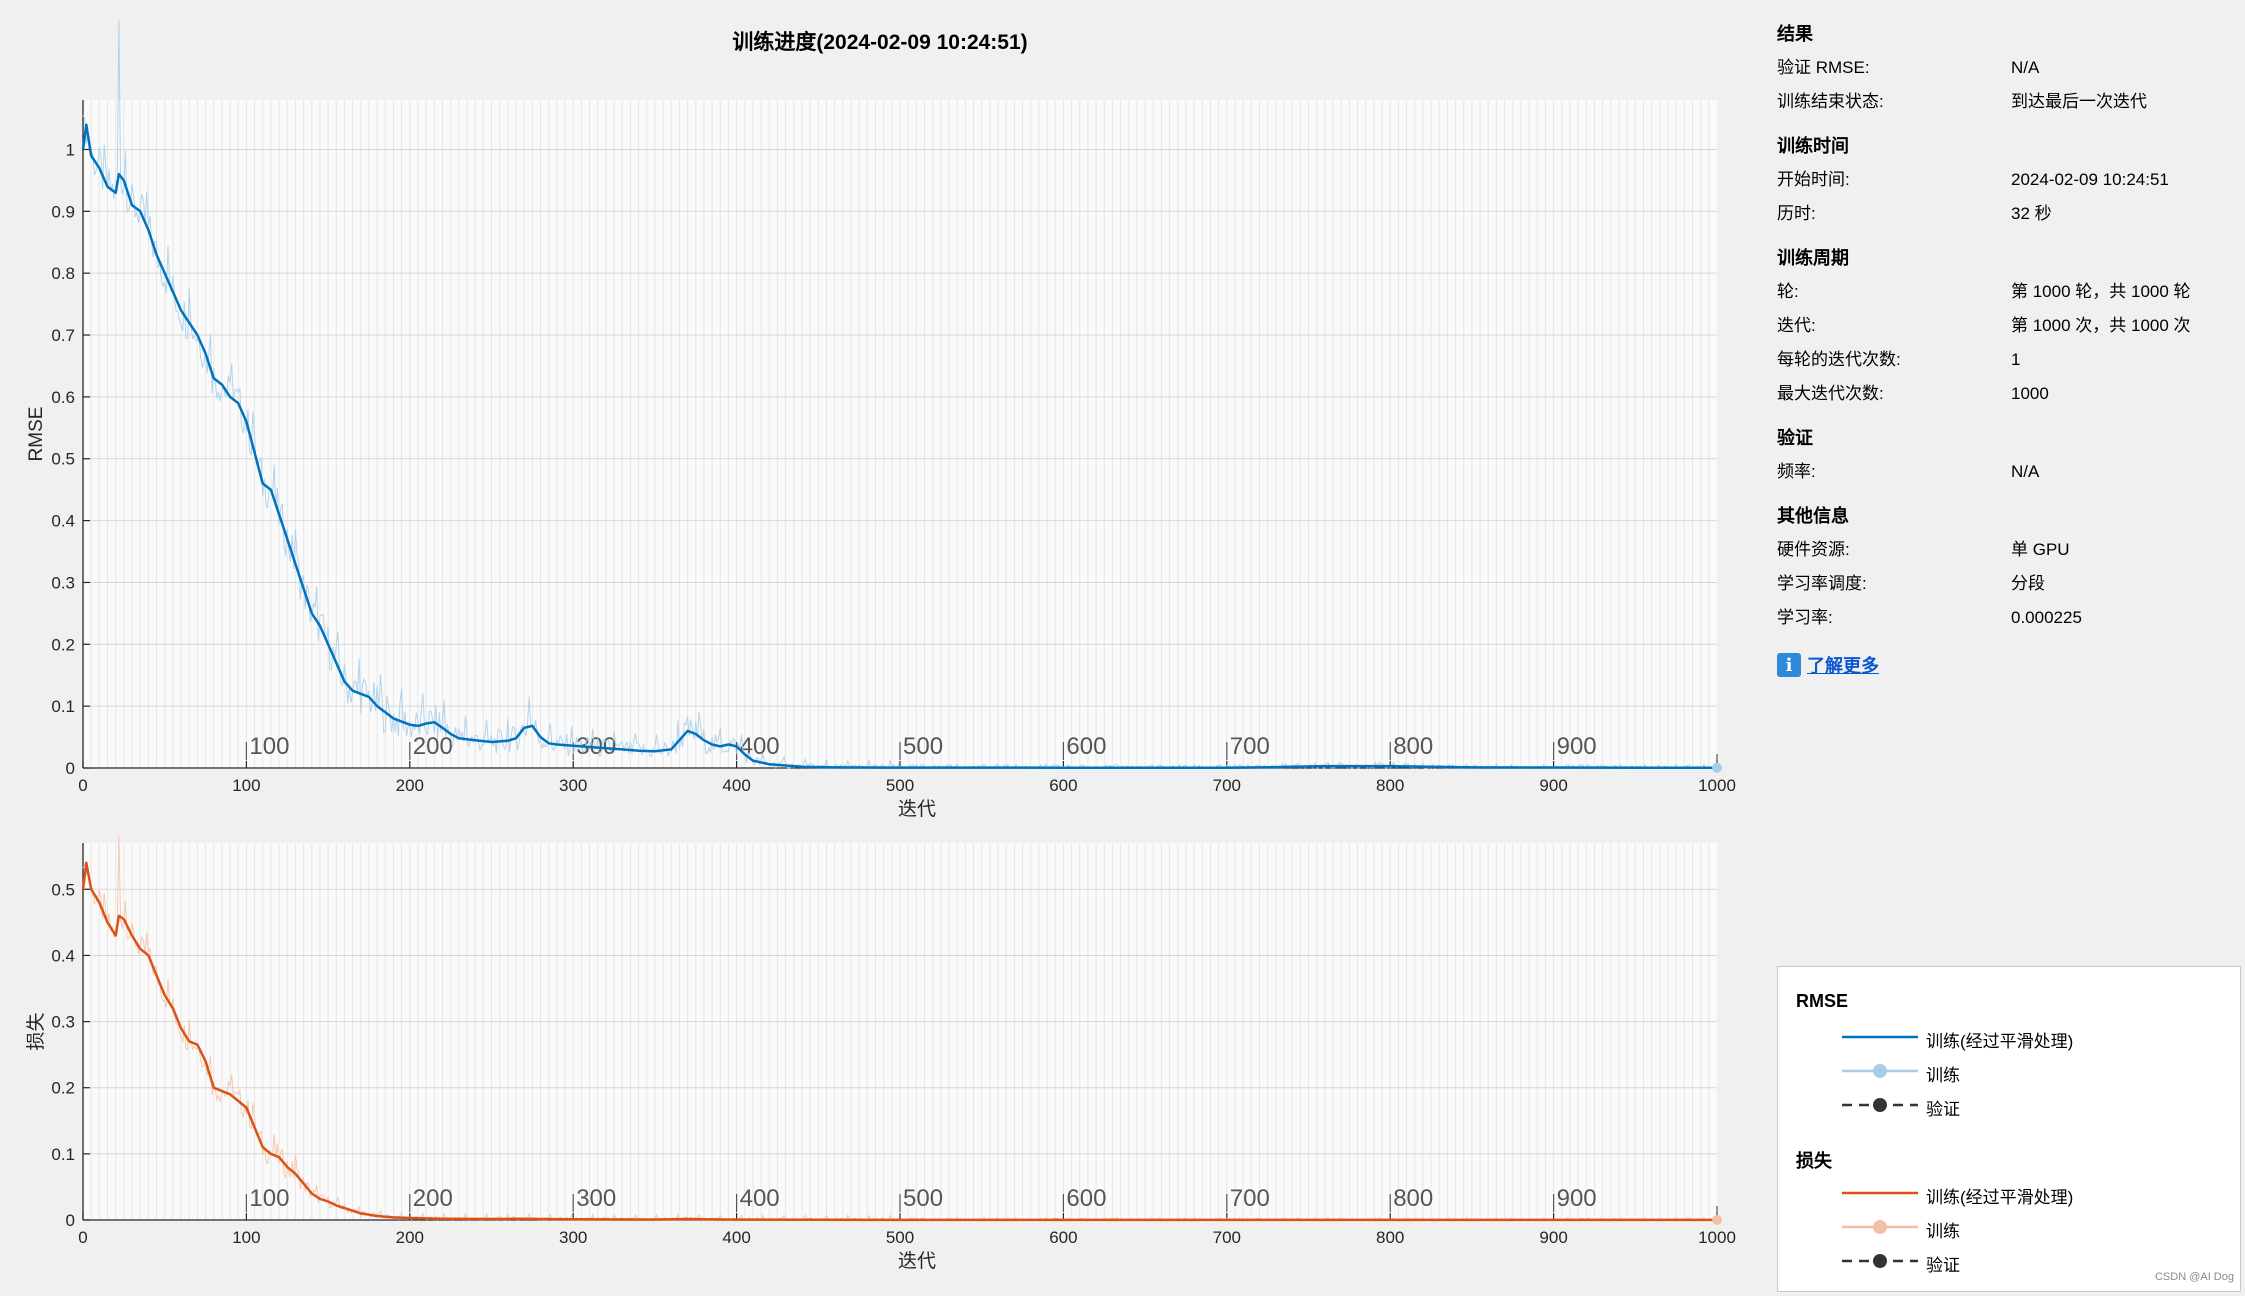 This screenshot has height=1296, width=2245. I want to click on info-key: 开始时间:, so click(1813, 179).